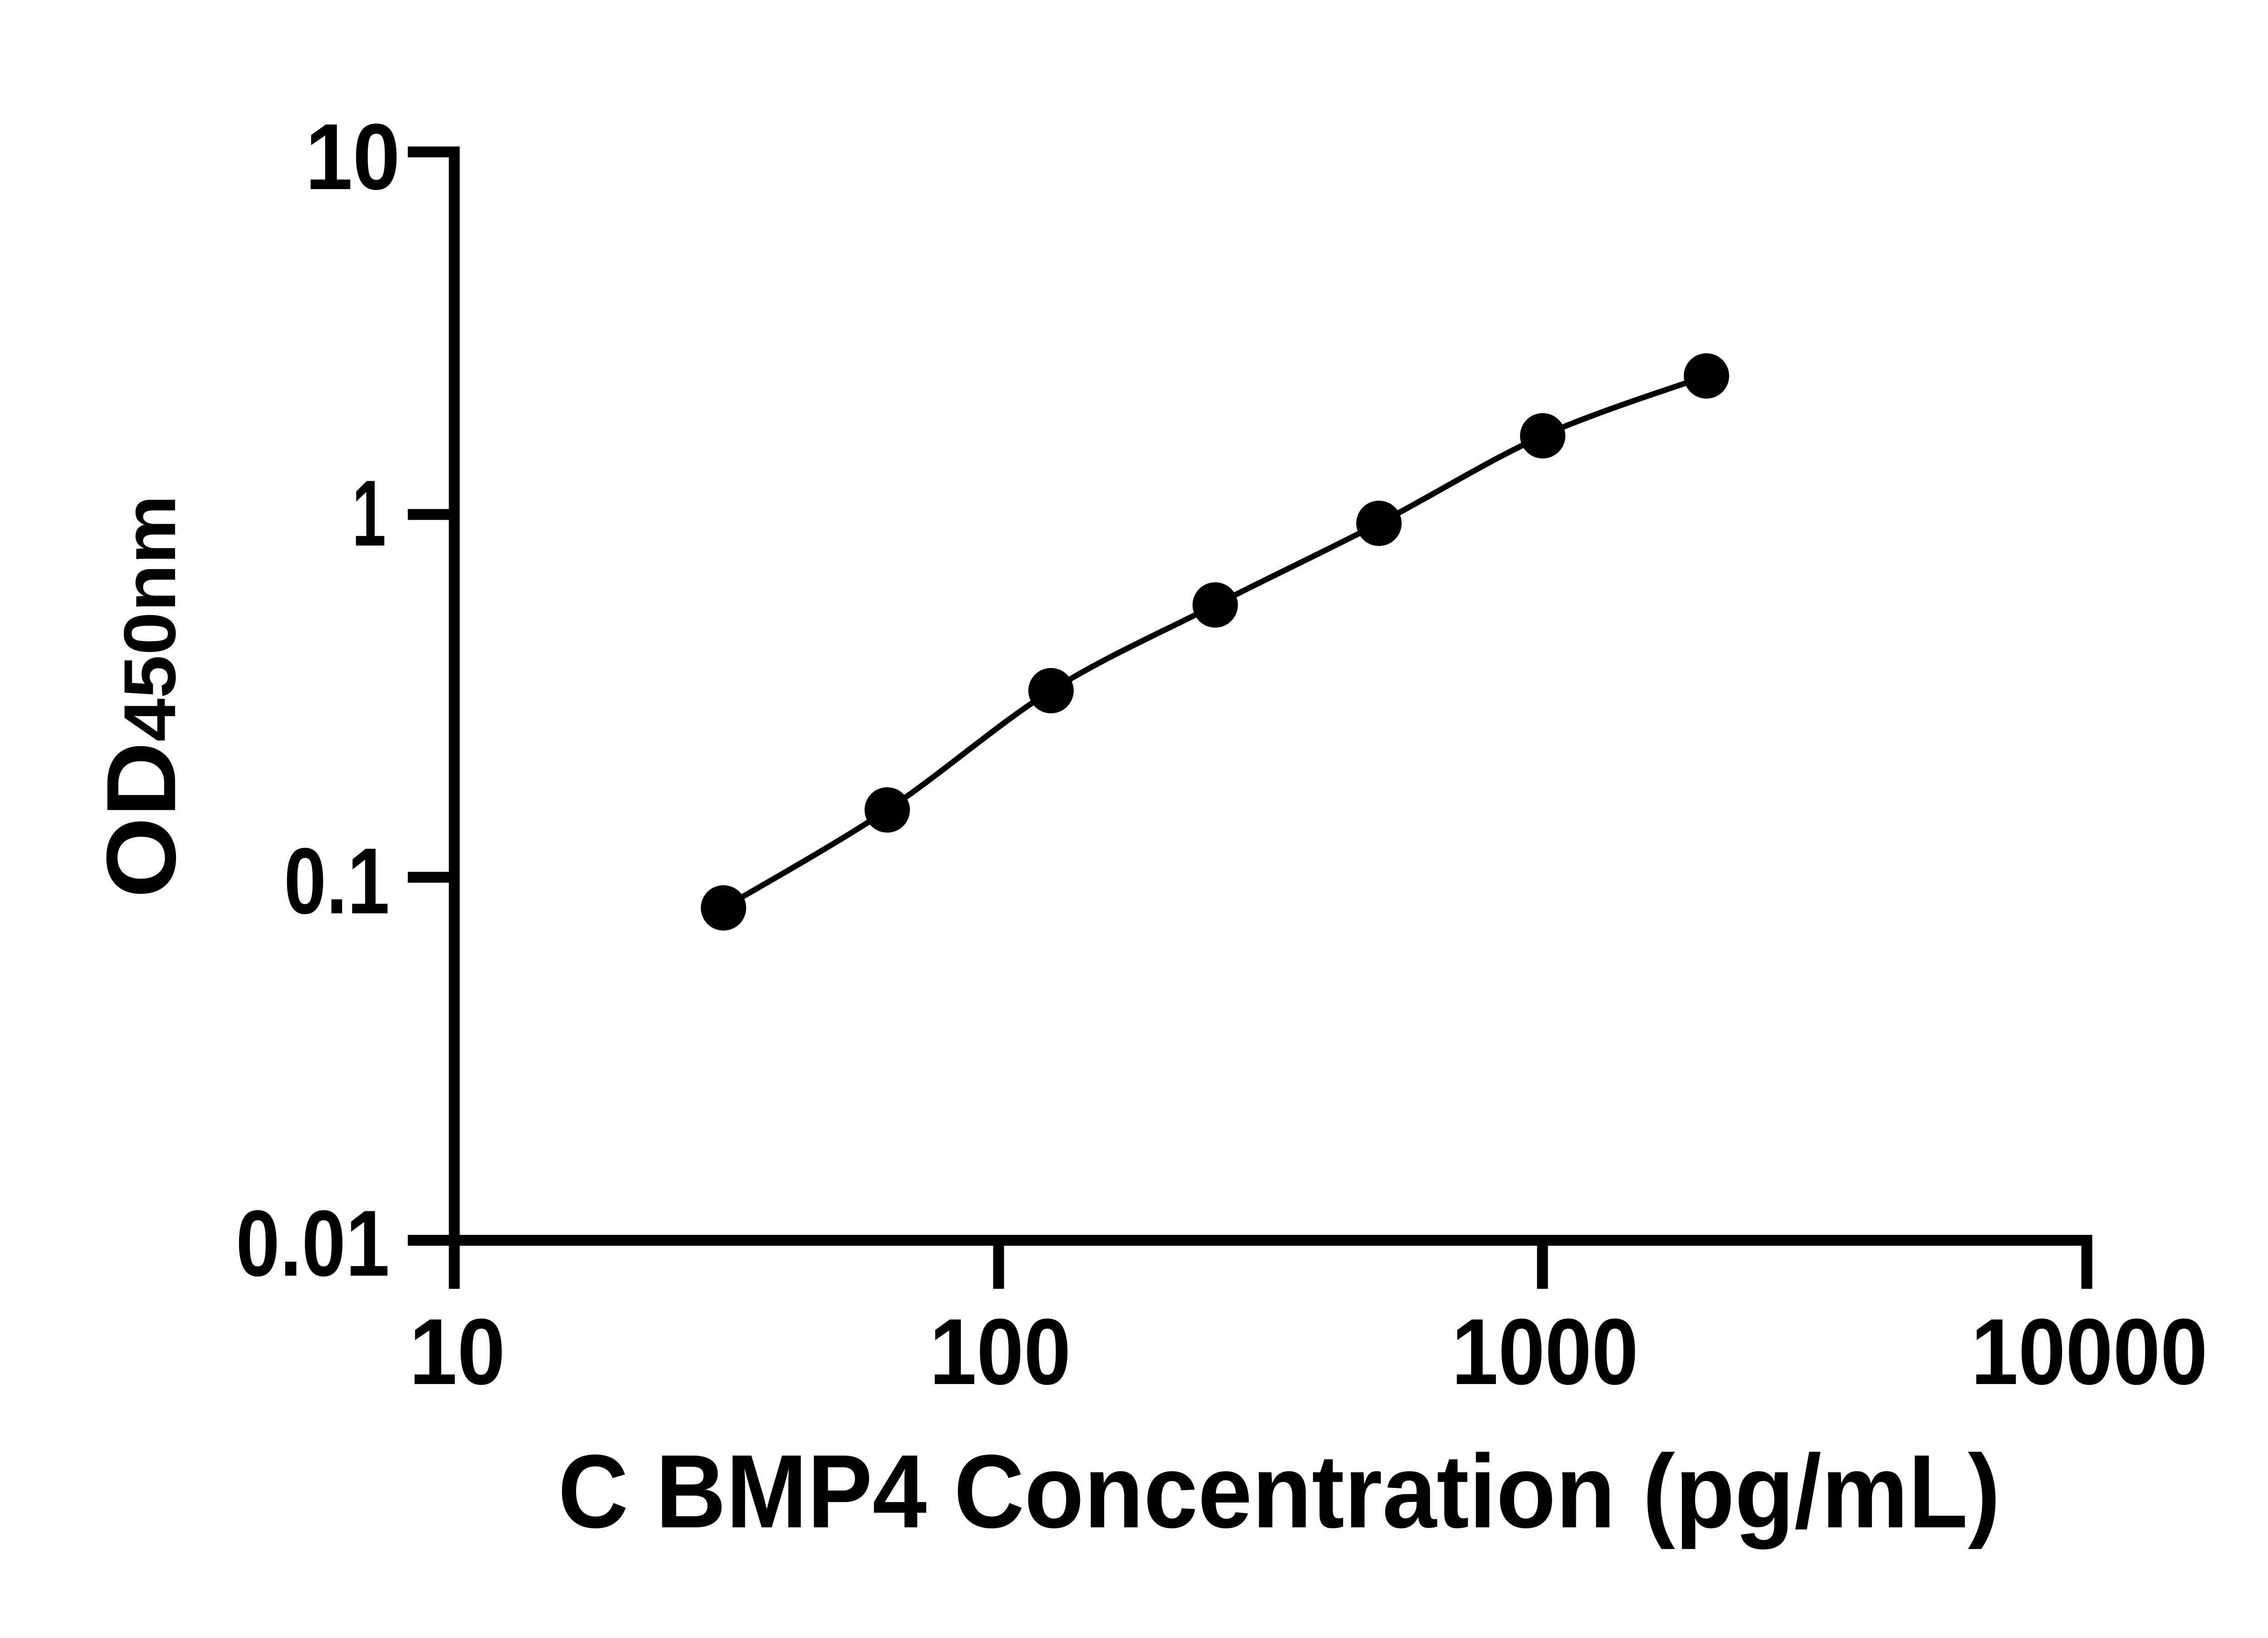 The width and height of the screenshot is (2268, 1638). I want to click on svg-text: C BMP4 Concentration (pg/mL), so click(1279, 1491).